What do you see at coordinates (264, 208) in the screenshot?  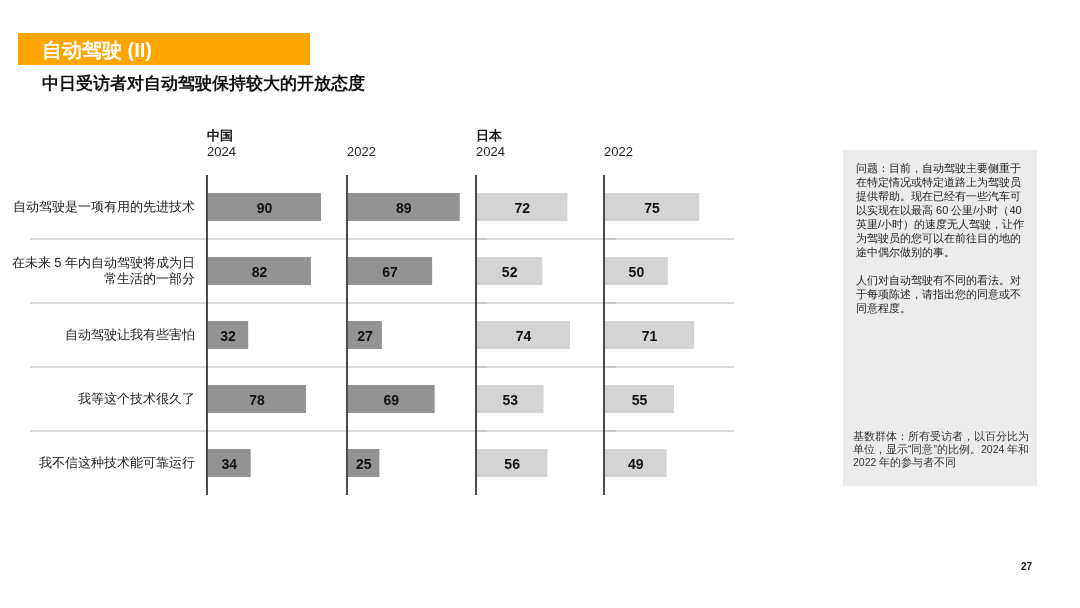 I see `data-label: 90` at bounding box center [264, 208].